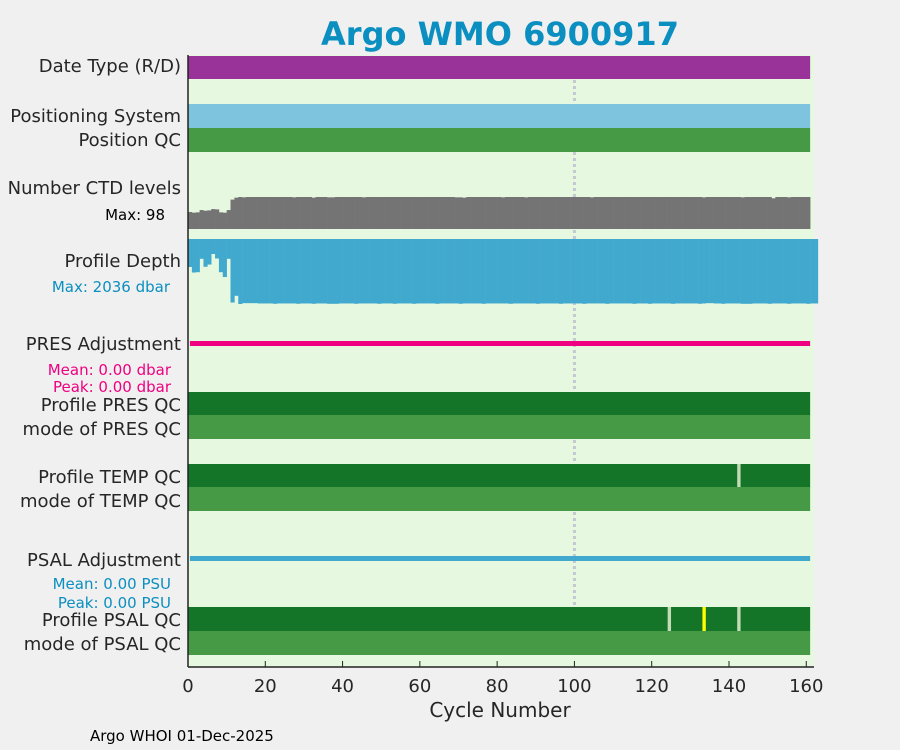 Image resolution: width=900 pixels, height=750 pixels. What do you see at coordinates (806, 686) in the screenshot?
I see `x-tick-label: 160` at bounding box center [806, 686].